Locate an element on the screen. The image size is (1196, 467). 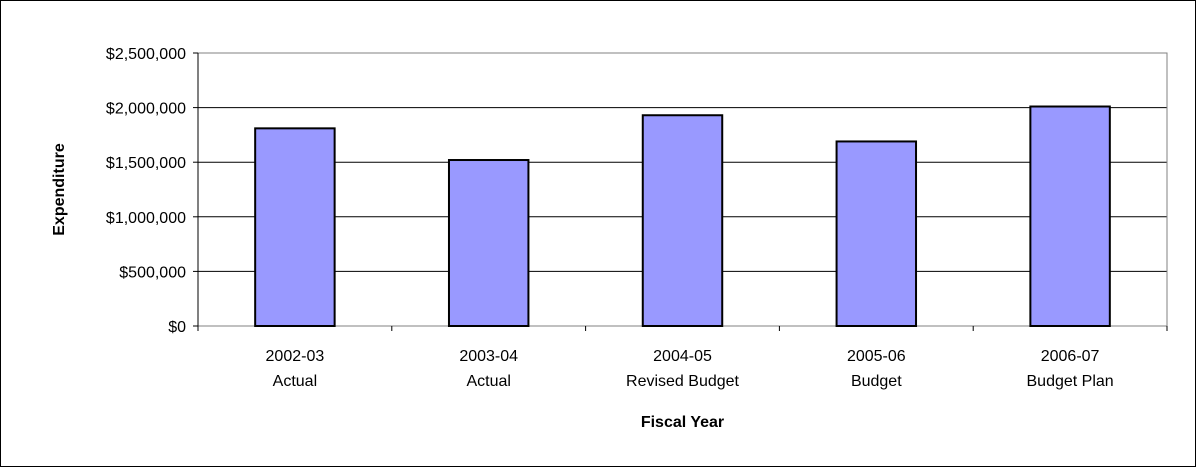
y-tick-label: $1,000,000 is located at coordinates (146, 218).